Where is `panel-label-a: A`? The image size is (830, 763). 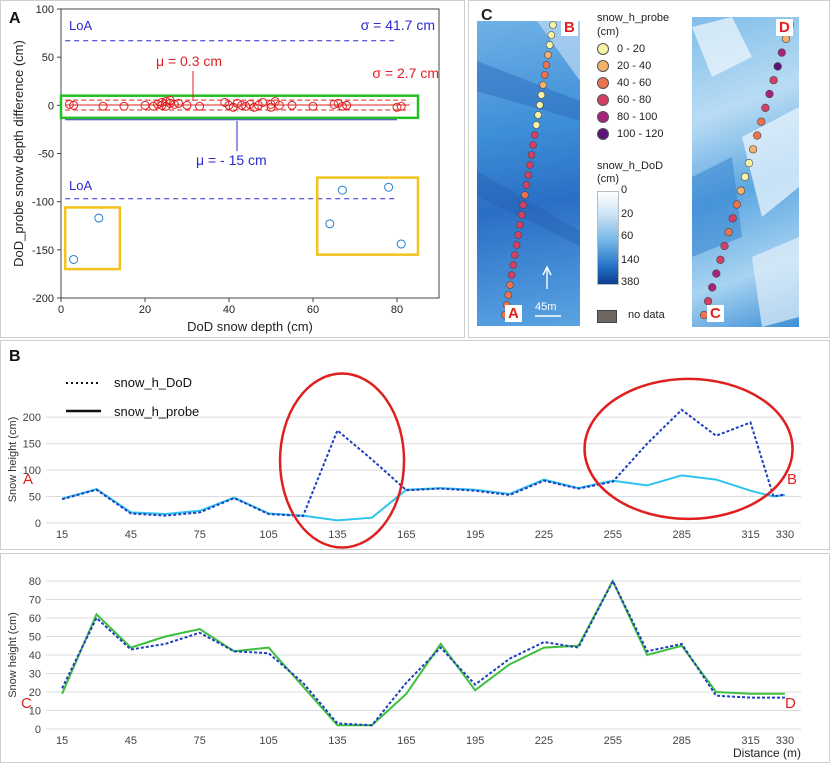
panel-label-a: A is located at coordinates (15, 18).